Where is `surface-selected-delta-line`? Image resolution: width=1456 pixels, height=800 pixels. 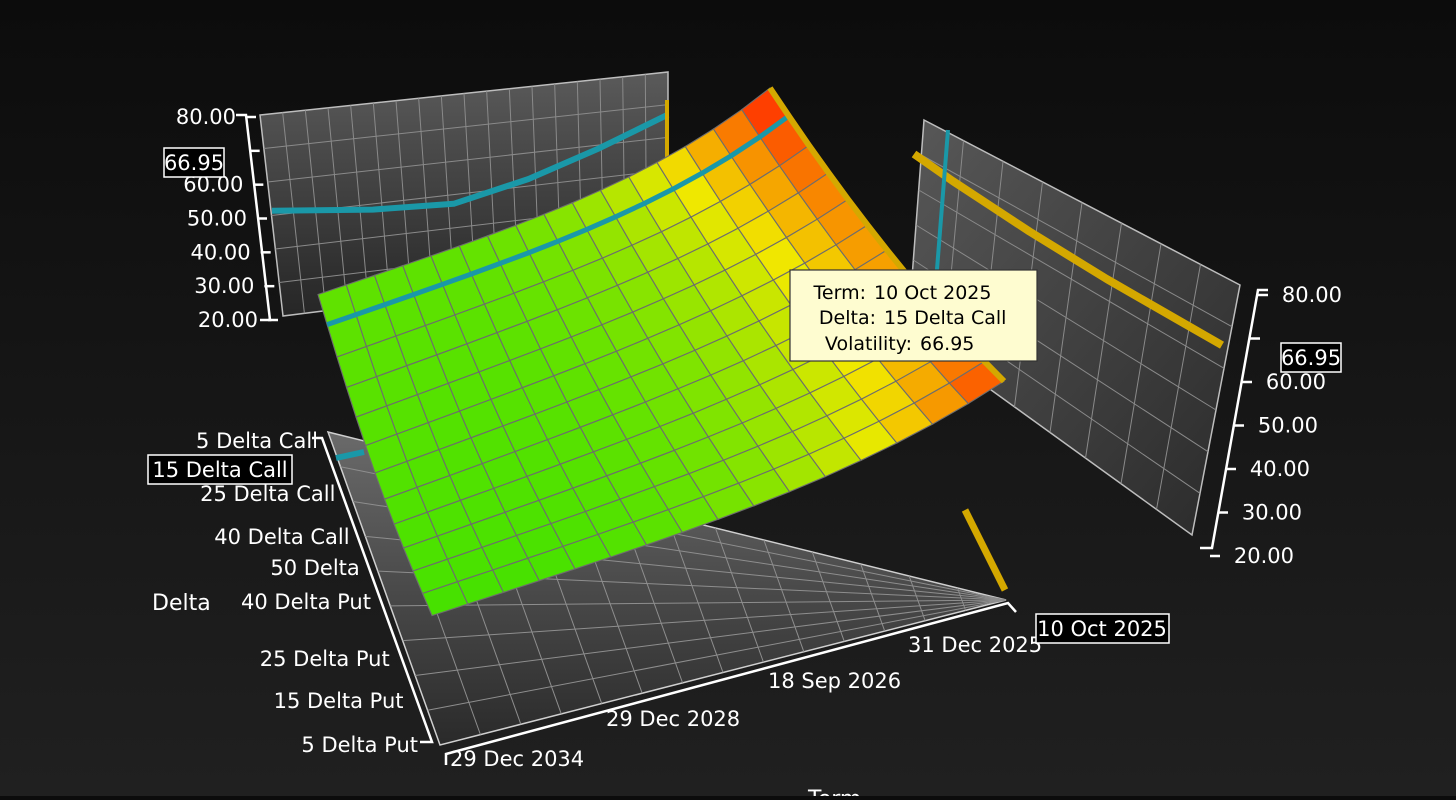
surface-selected-delta-line is located at coordinates (558, 220).